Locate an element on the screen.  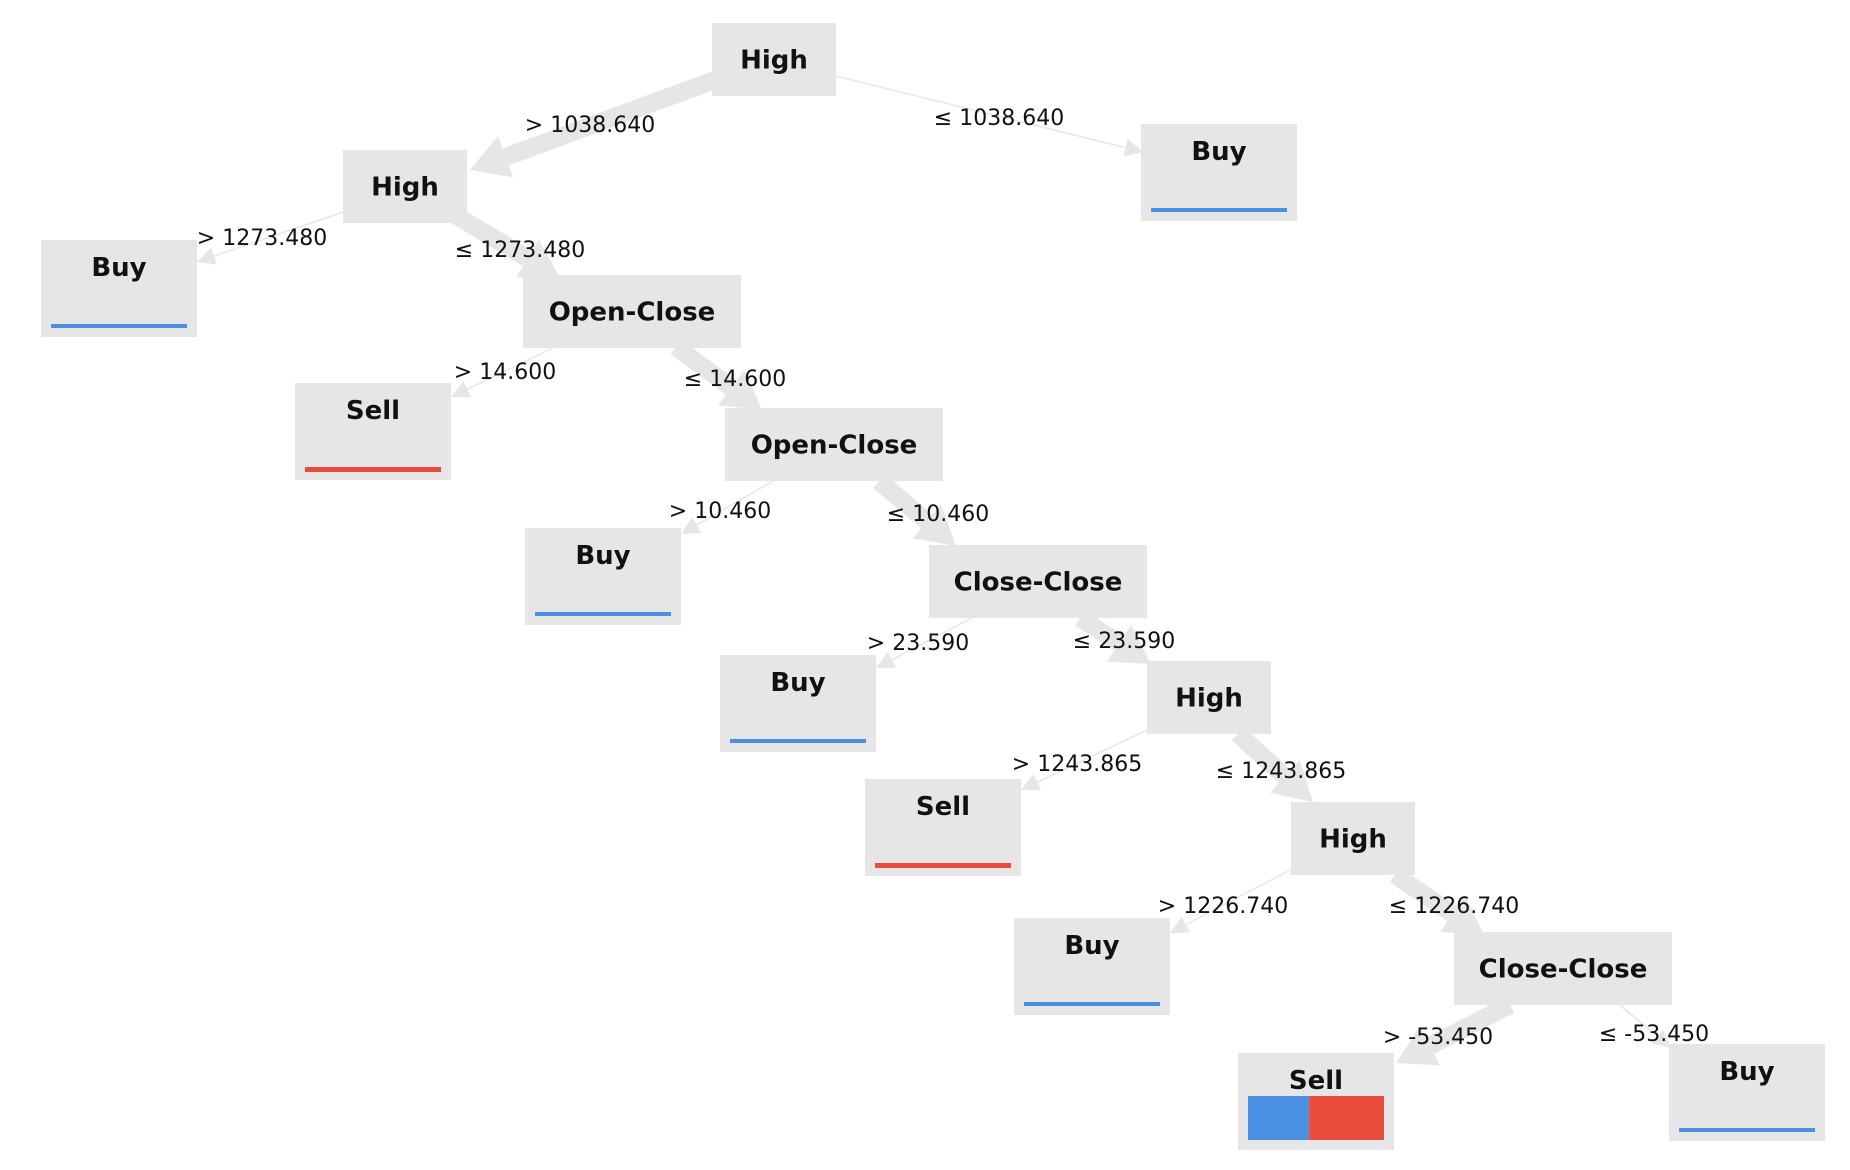
edge-n9-n11 is located at coordinates (1113, 637).